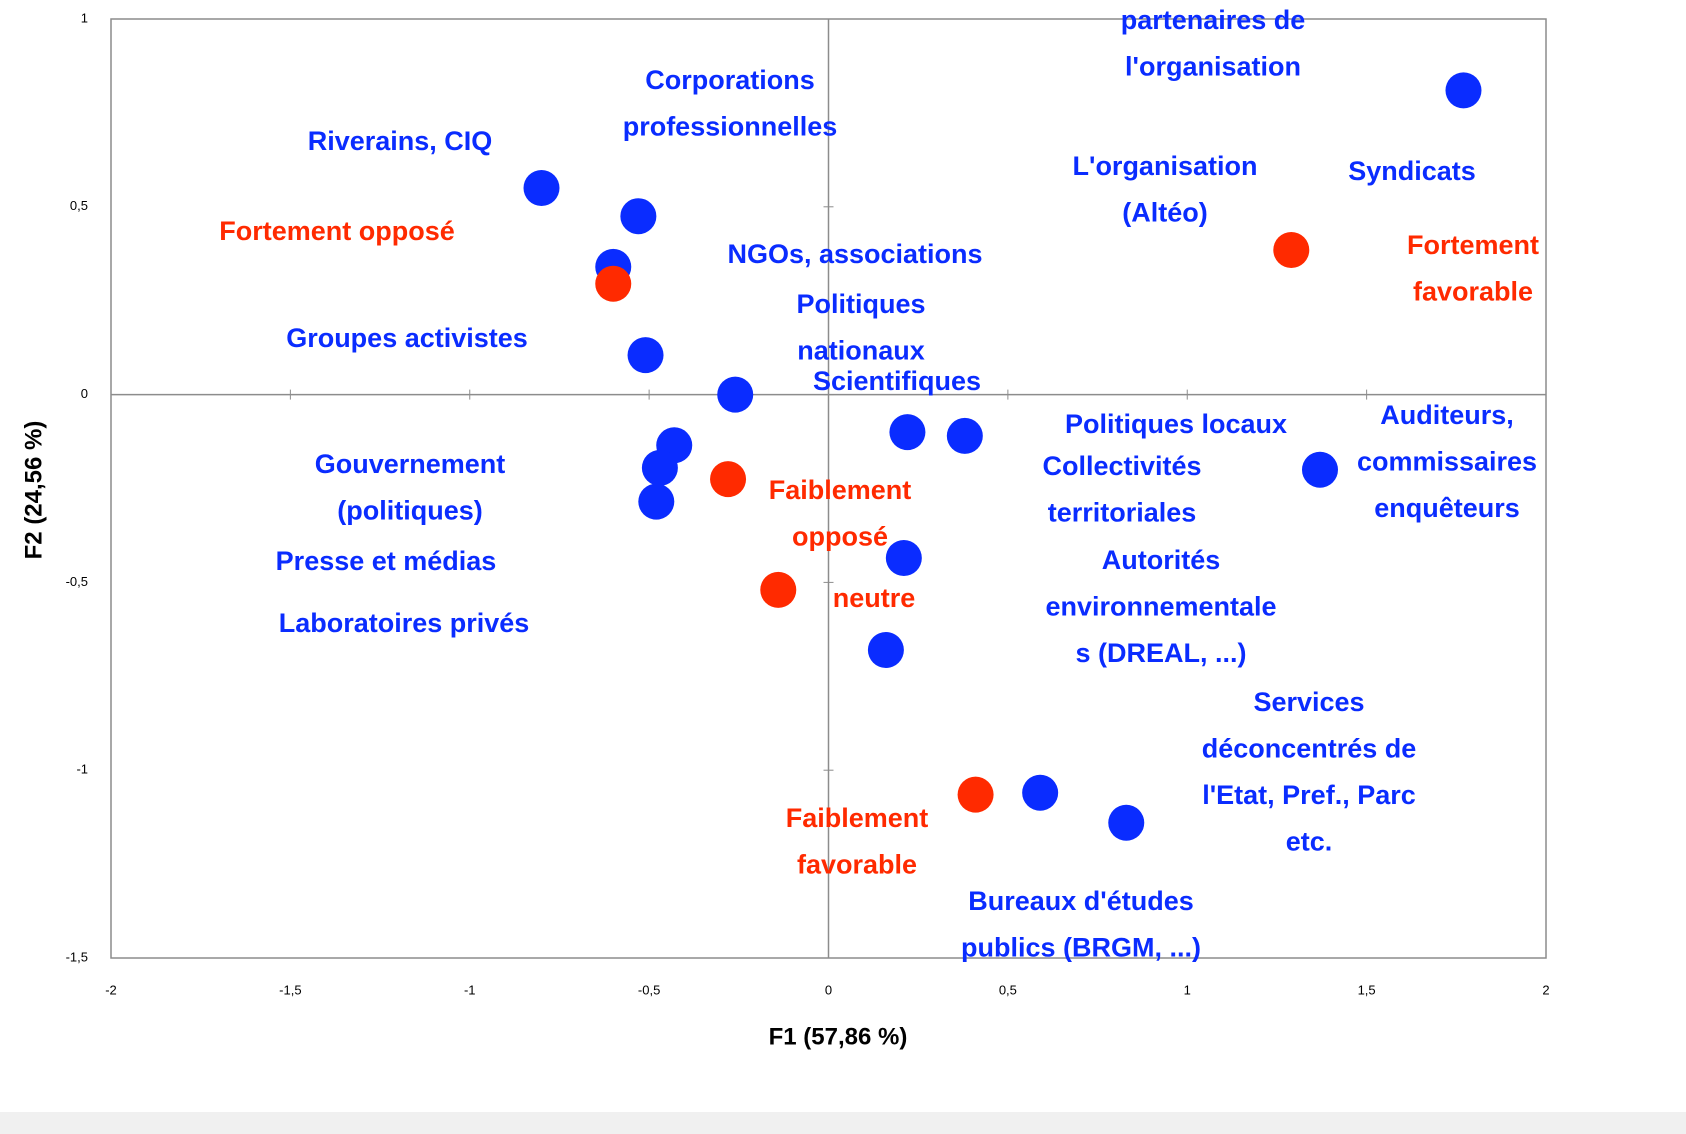  I want to click on point-label: l'Etat, Pref., Parc, so click(1309, 795).